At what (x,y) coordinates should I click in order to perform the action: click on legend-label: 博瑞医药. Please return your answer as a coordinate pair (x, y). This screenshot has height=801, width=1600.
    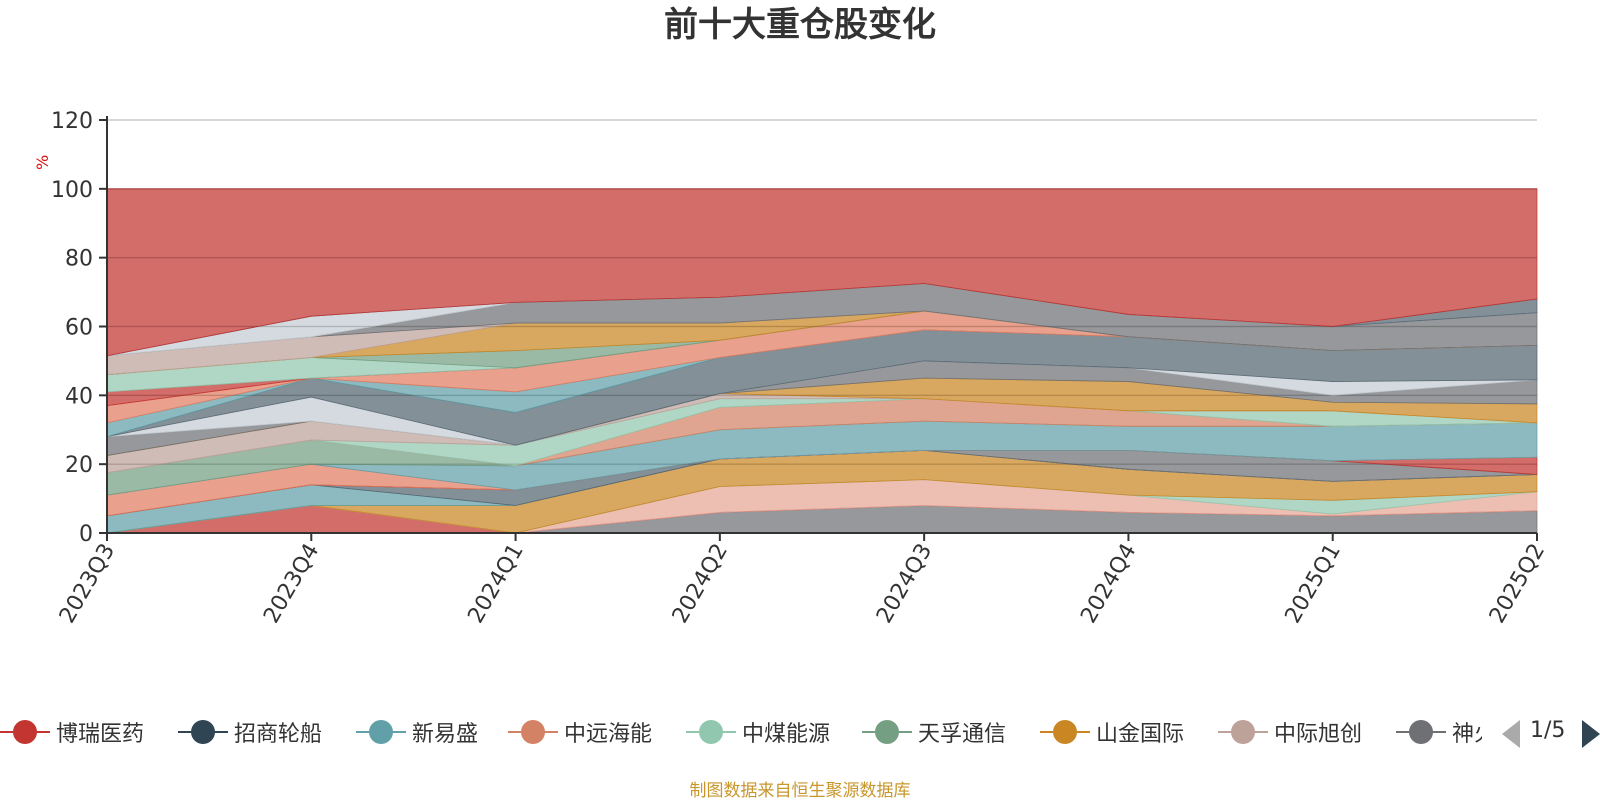
    Looking at the image, I should click on (100, 734).